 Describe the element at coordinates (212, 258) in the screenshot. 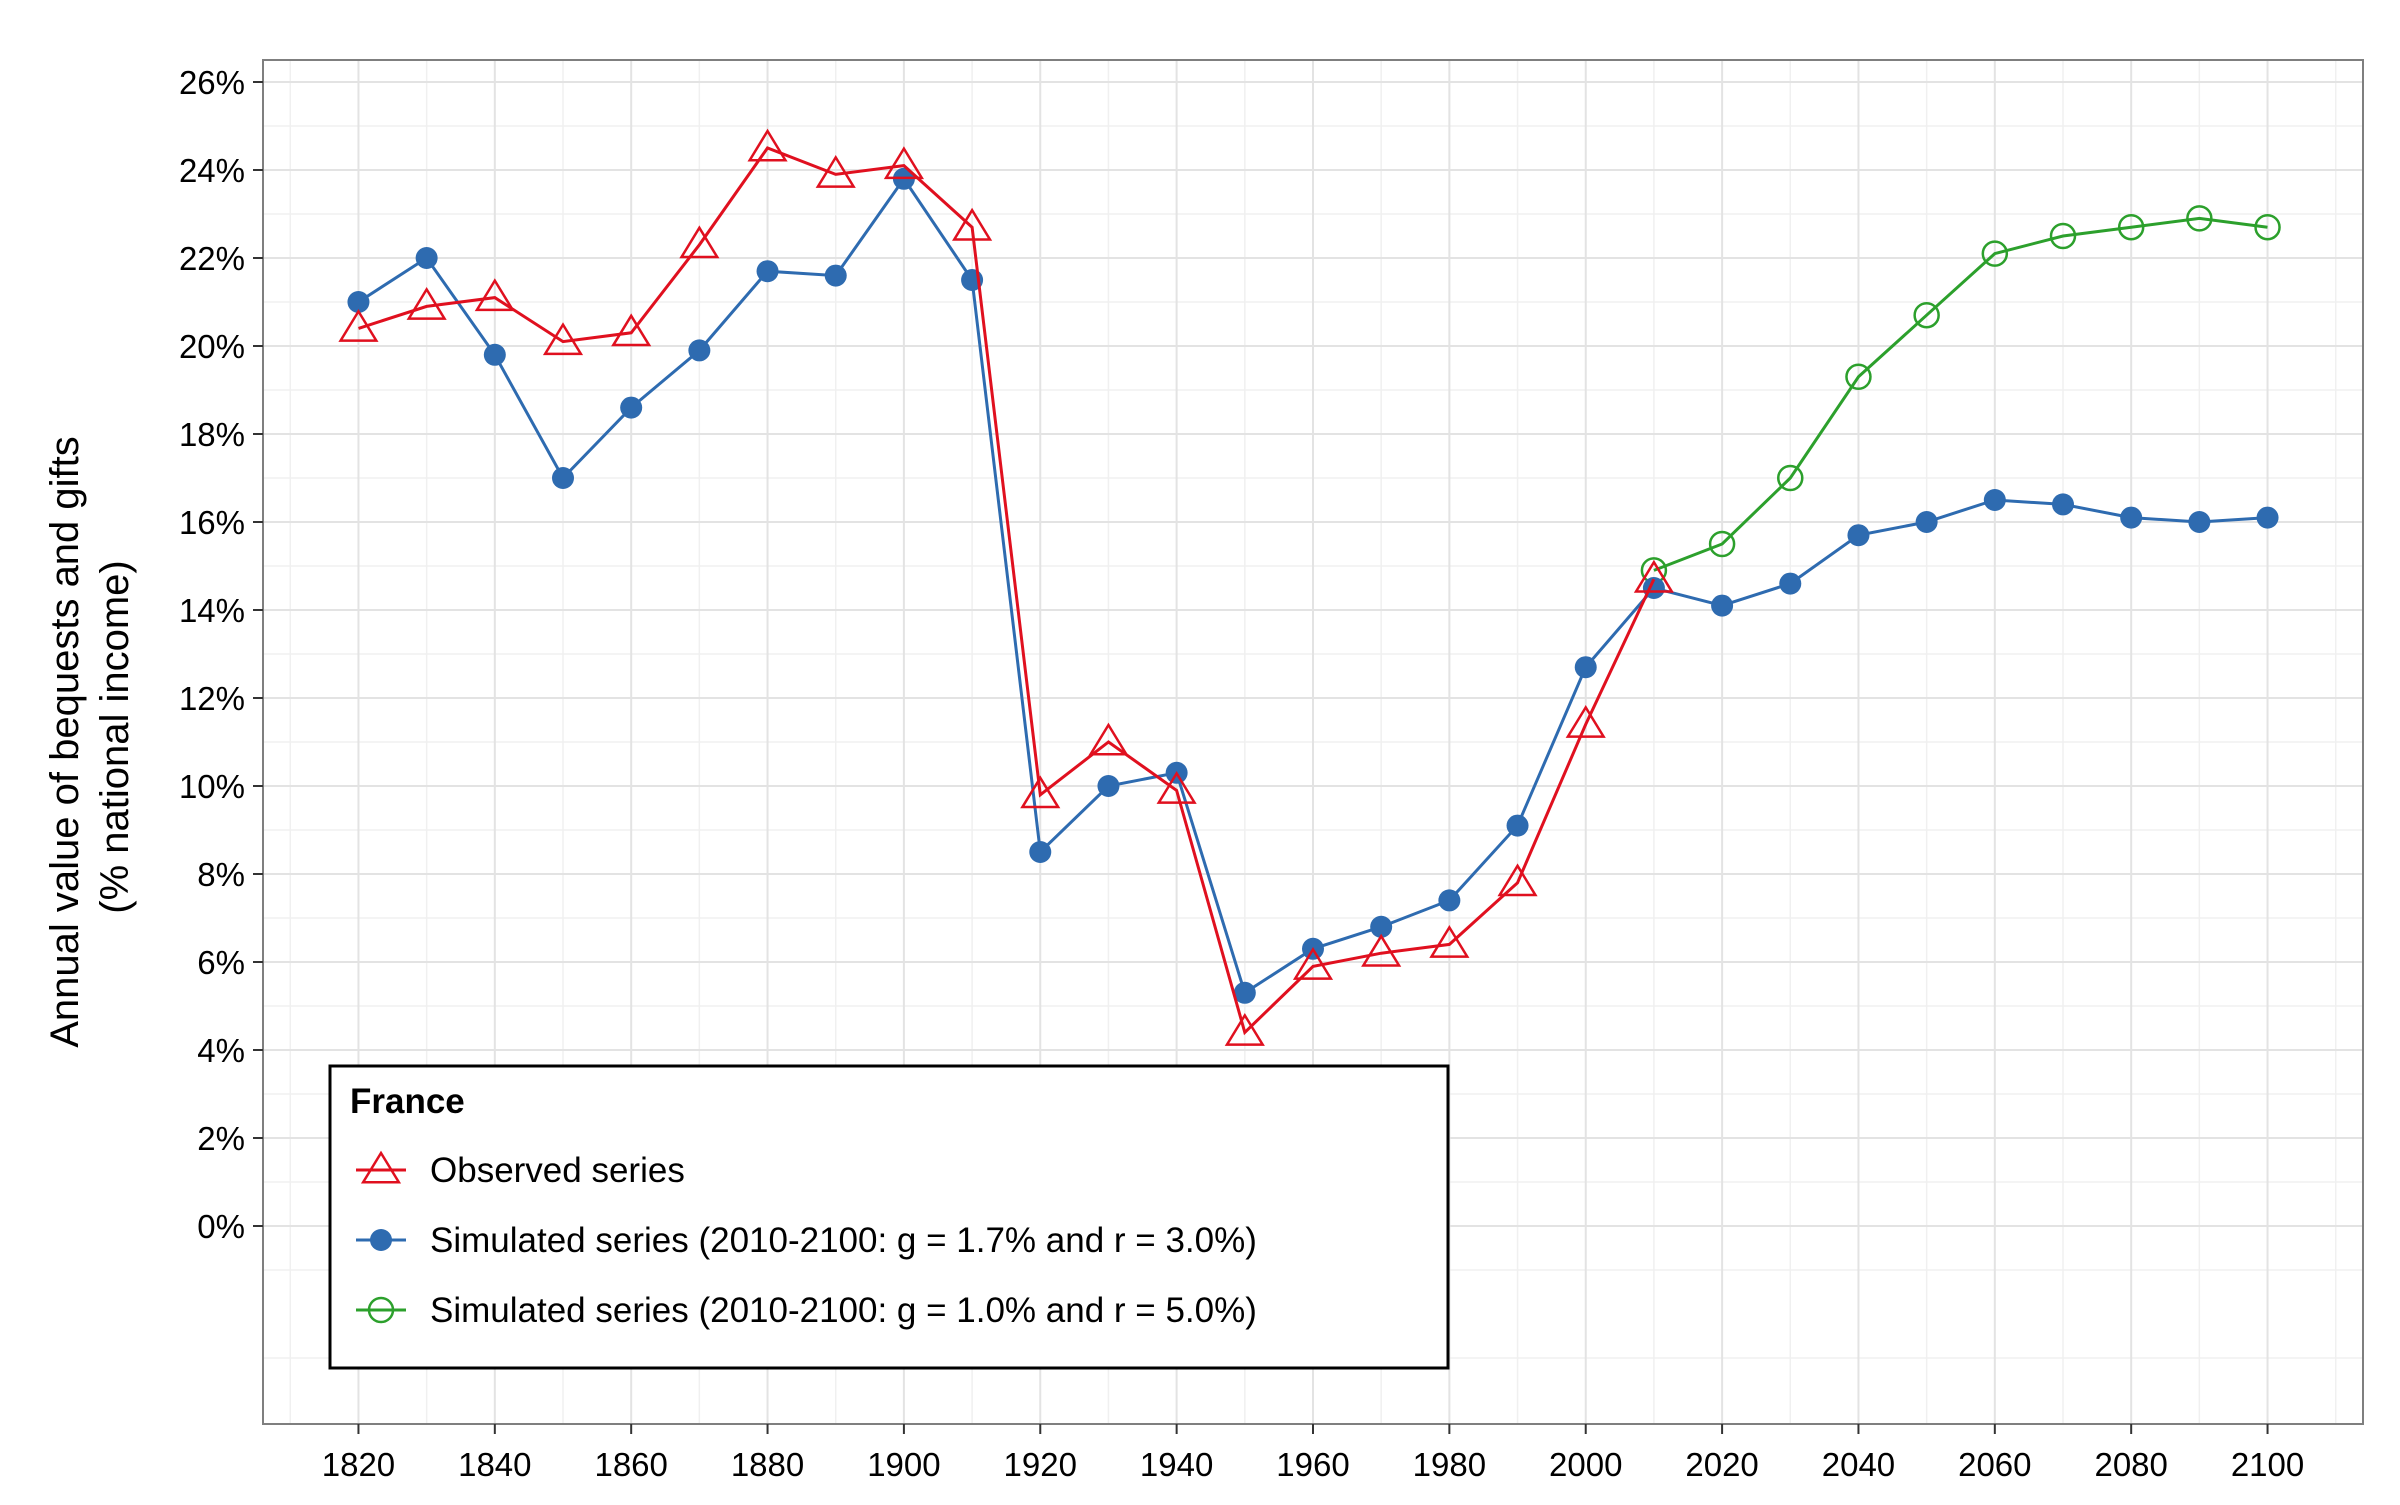

I see `y-tick-label: 22%` at that location.